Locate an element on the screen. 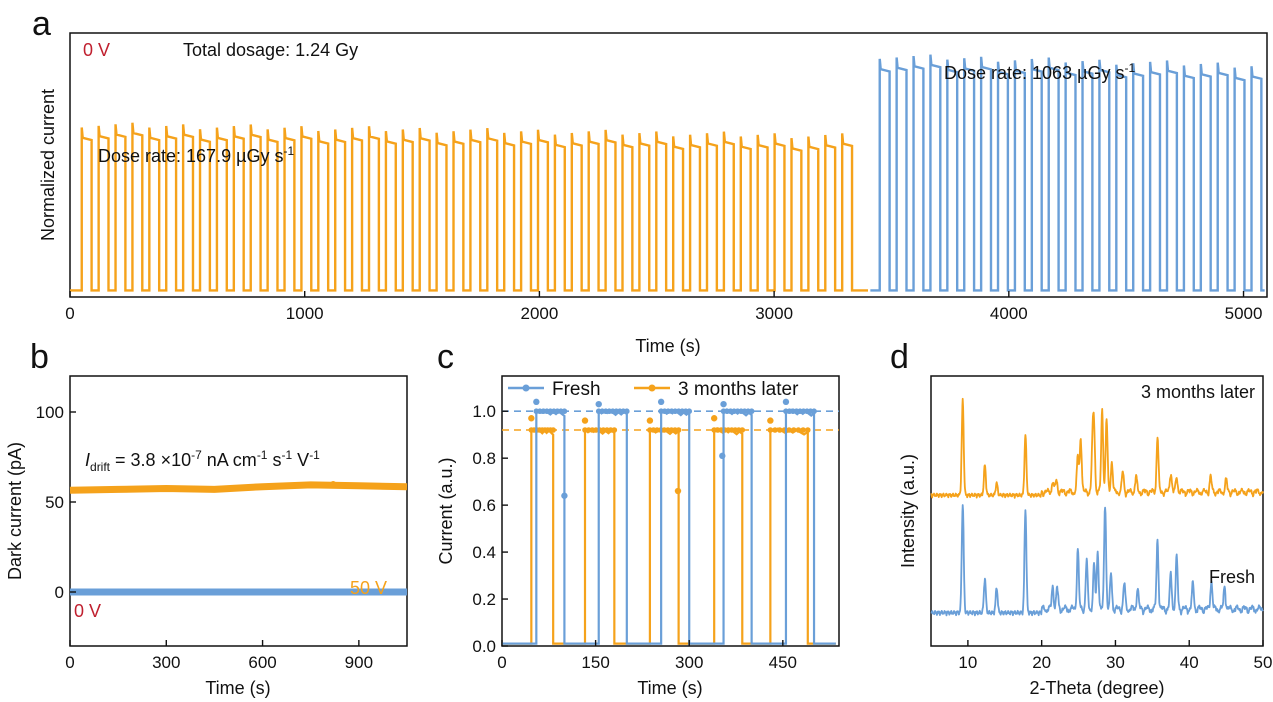  panel-c-series is located at coordinates (669, 521).